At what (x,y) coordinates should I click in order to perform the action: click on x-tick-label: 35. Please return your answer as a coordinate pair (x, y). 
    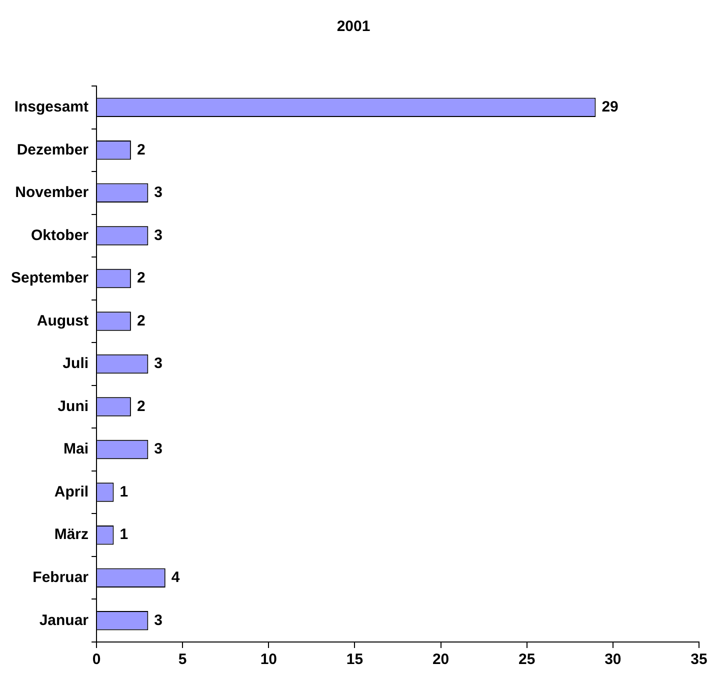
    Looking at the image, I should click on (699, 659).